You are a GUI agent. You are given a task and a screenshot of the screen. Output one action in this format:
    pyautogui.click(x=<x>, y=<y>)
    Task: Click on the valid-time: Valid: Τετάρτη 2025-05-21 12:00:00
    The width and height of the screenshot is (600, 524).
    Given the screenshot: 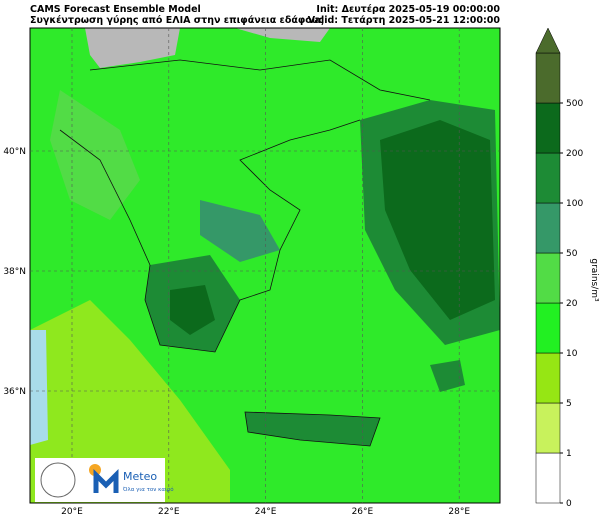 What is the action you would take?
    pyautogui.click(x=404, y=20)
    